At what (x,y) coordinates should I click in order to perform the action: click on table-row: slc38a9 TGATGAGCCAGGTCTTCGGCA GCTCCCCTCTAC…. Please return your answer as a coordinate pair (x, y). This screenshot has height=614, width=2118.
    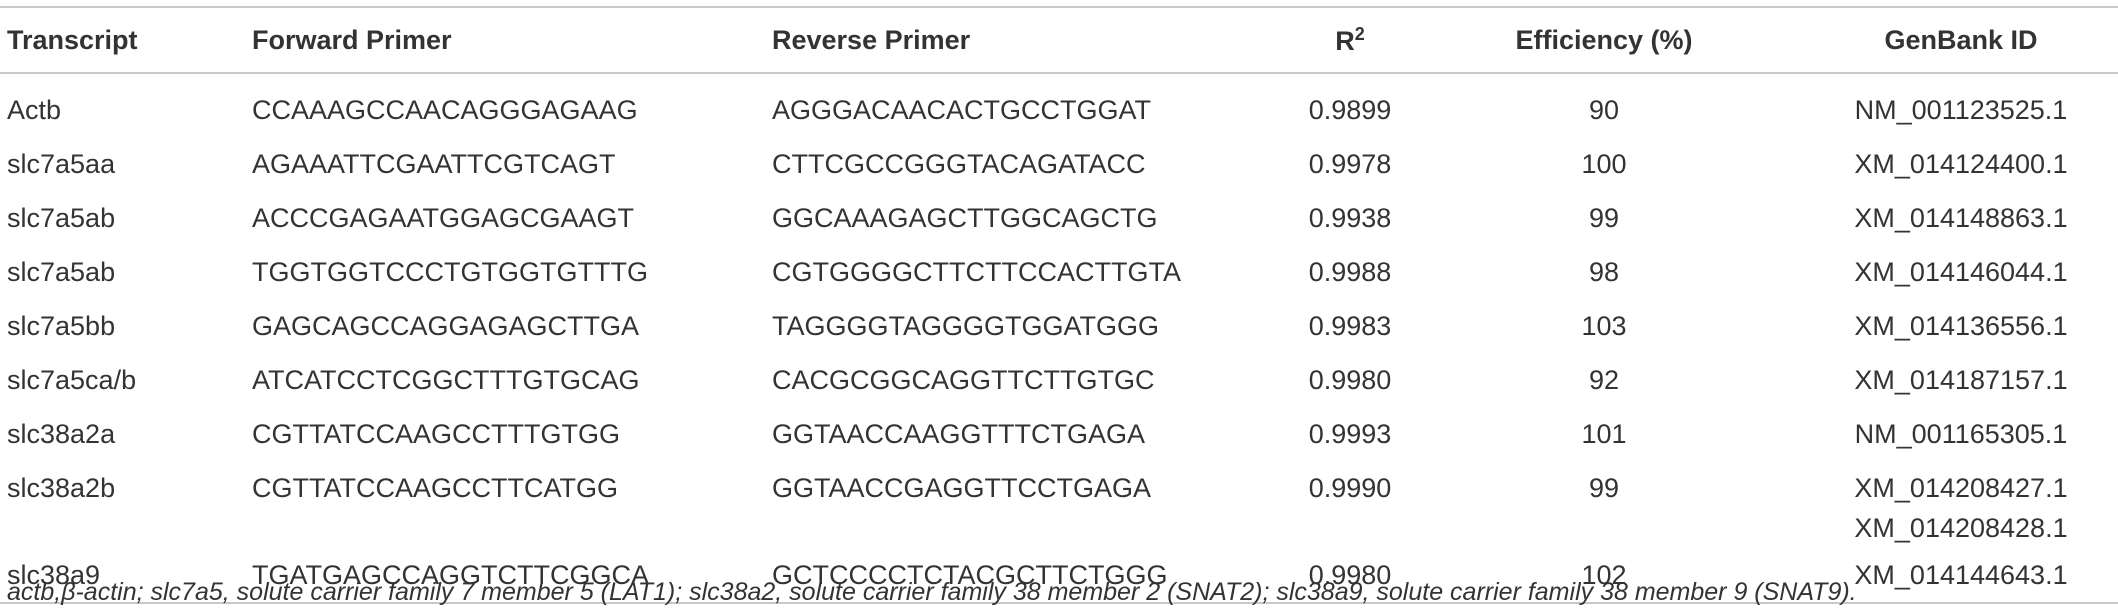
    Looking at the image, I should click on (1059, 575).